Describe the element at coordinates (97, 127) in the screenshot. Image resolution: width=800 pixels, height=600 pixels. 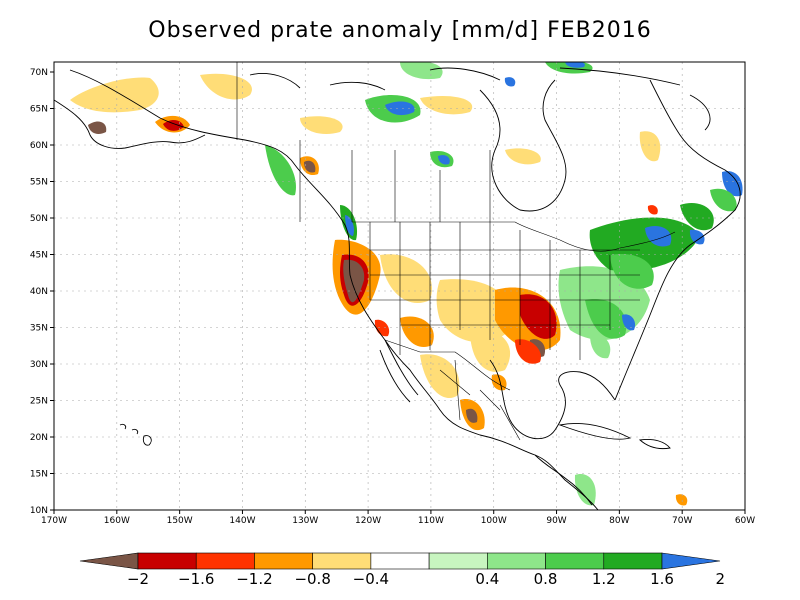
I see `alaska-brown` at that location.